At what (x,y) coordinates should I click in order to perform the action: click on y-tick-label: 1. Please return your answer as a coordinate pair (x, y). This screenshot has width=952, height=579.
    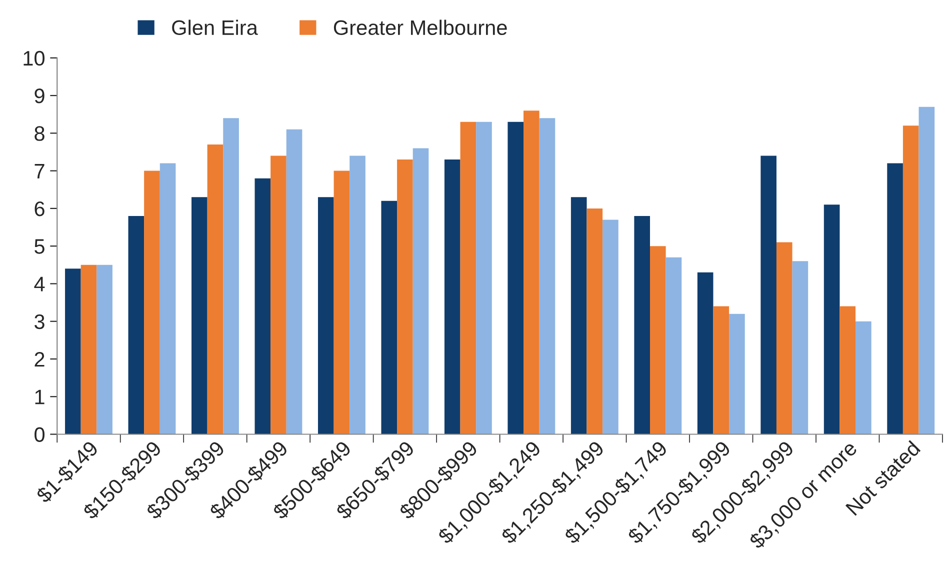
    Looking at the image, I should click on (39, 397).